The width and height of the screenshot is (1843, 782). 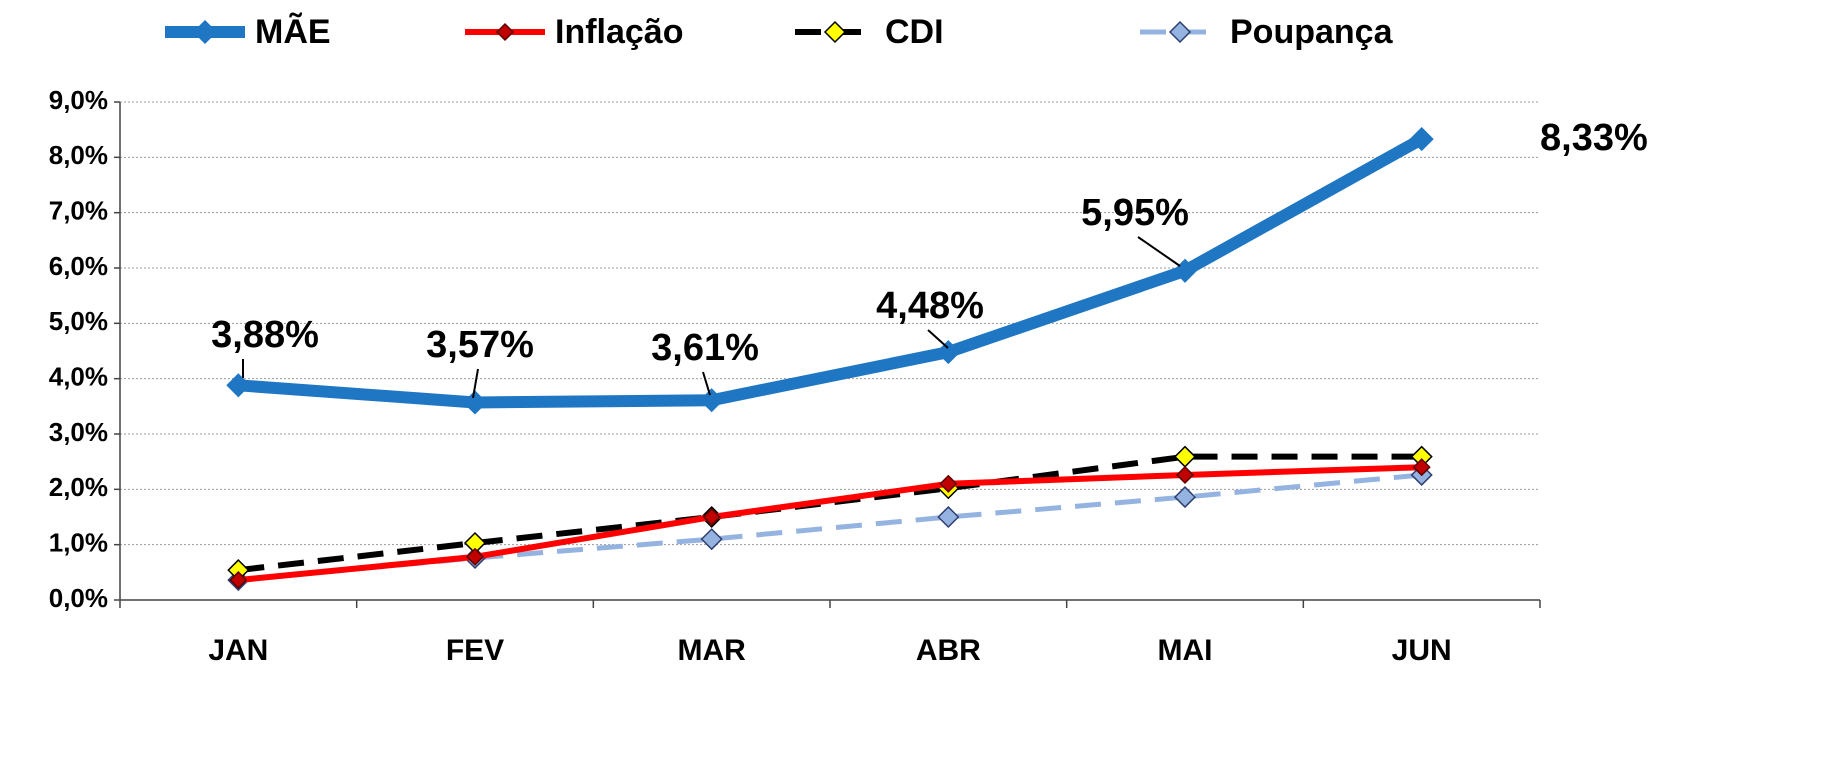 What do you see at coordinates (78, 100) in the screenshot?
I see `y-tick-label: 9,0%` at bounding box center [78, 100].